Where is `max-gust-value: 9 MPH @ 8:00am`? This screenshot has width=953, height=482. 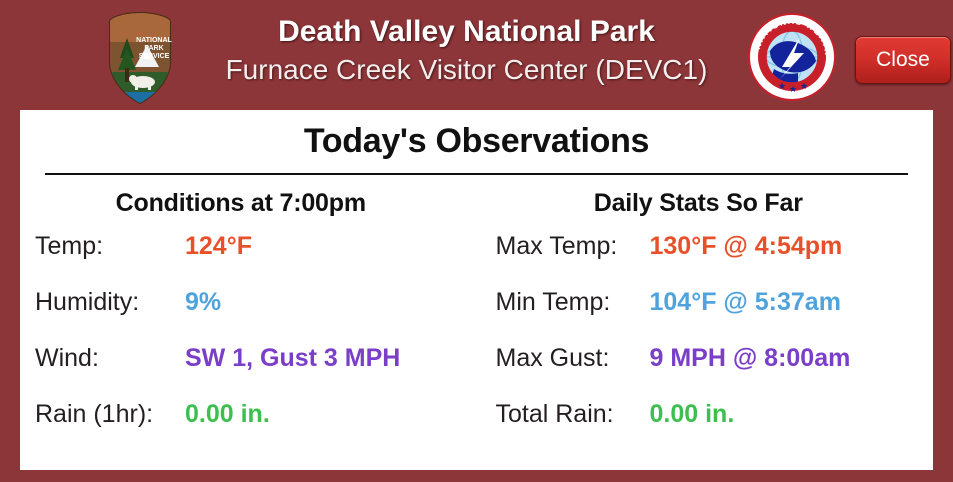 max-gust-value: 9 MPH @ 8:00am is located at coordinates (750, 358).